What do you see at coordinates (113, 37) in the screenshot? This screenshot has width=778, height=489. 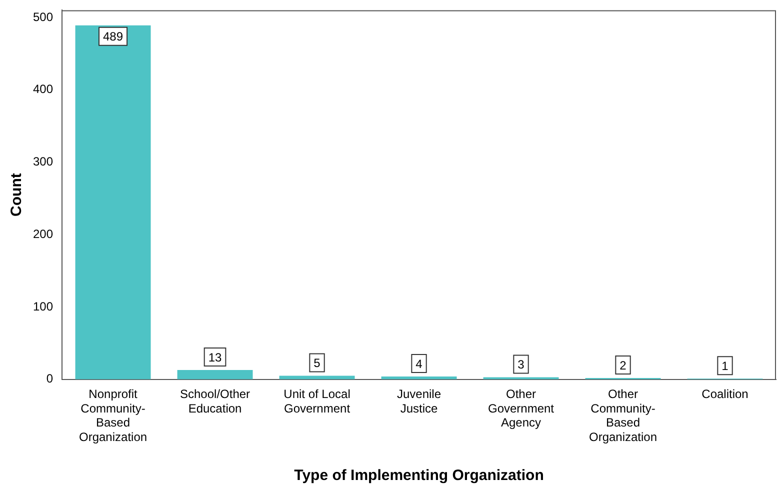 I see `data-label: 489` at bounding box center [113, 37].